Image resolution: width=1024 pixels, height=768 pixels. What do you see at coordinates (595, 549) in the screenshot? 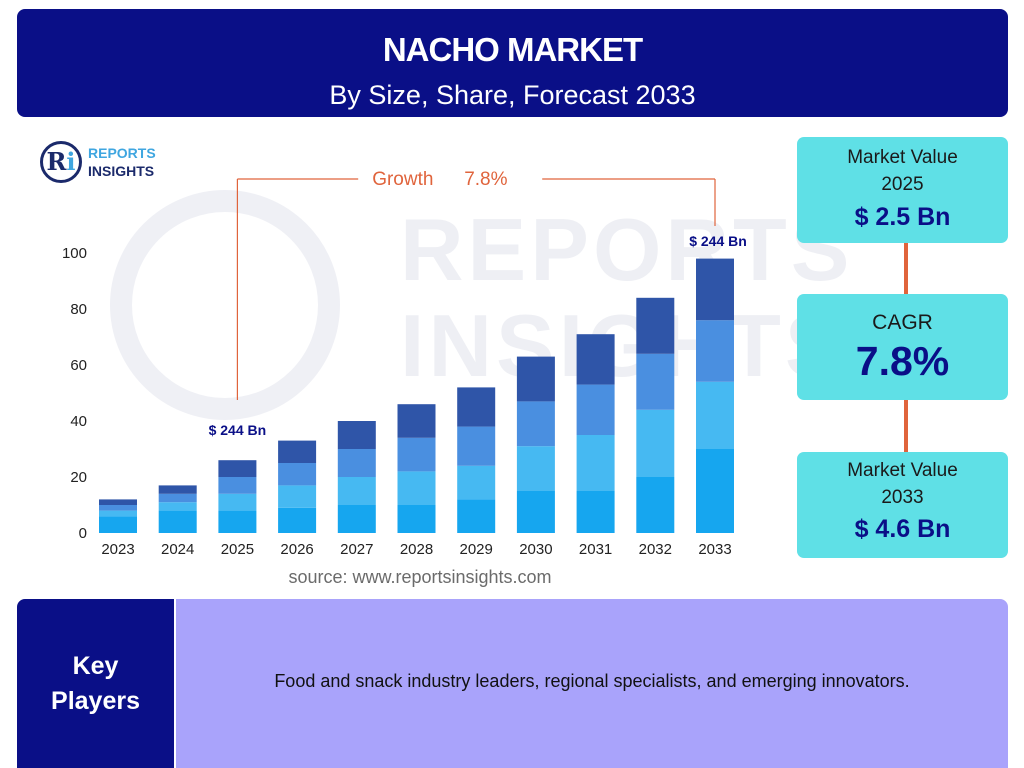
I see `x-tick-label: 2031` at bounding box center [595, 549].